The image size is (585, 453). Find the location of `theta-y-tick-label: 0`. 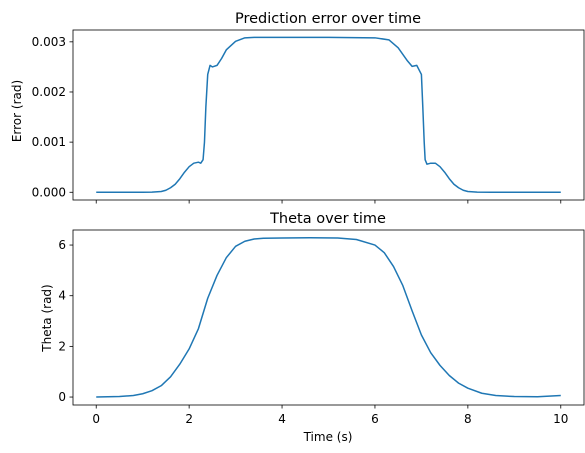

theta-y-tick-label: 0 is located at coordinates (62, 397).